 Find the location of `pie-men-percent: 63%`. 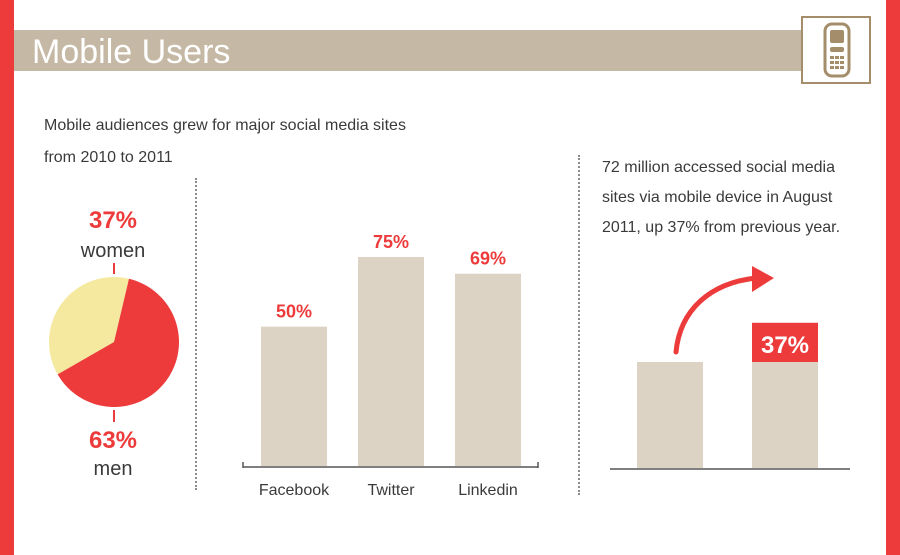

pie-men-percent: 63% is located at coordinates (113, 440).